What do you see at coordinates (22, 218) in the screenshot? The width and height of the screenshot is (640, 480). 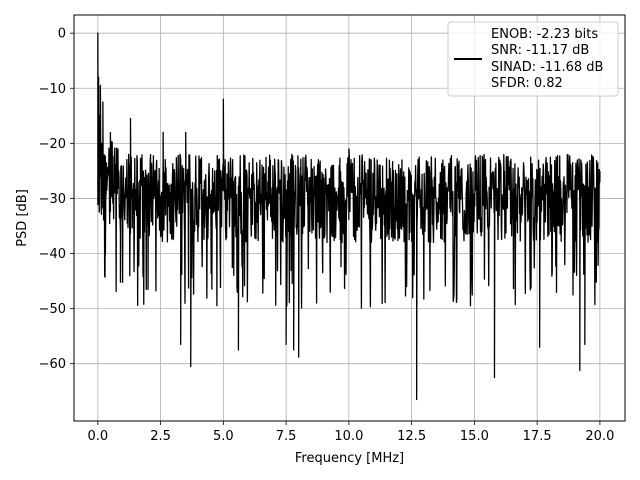 I see `y-axis-label: PSD [dB]` at bounding box center [22, 218].